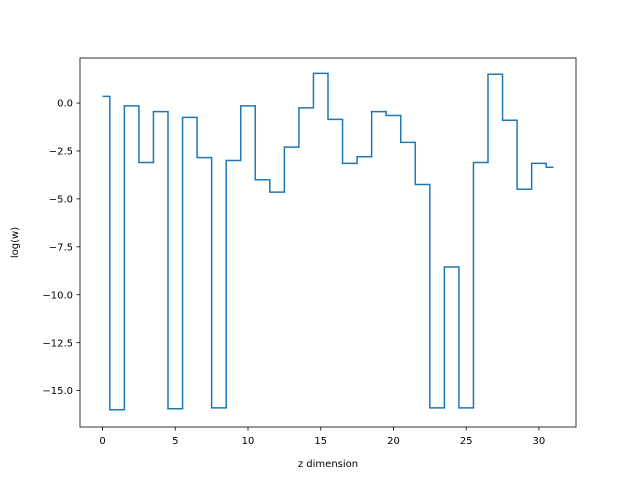  Describe the element at coordinates (15, 242) in the screenshot. I see `y-axis-label: log(w)` at that location.